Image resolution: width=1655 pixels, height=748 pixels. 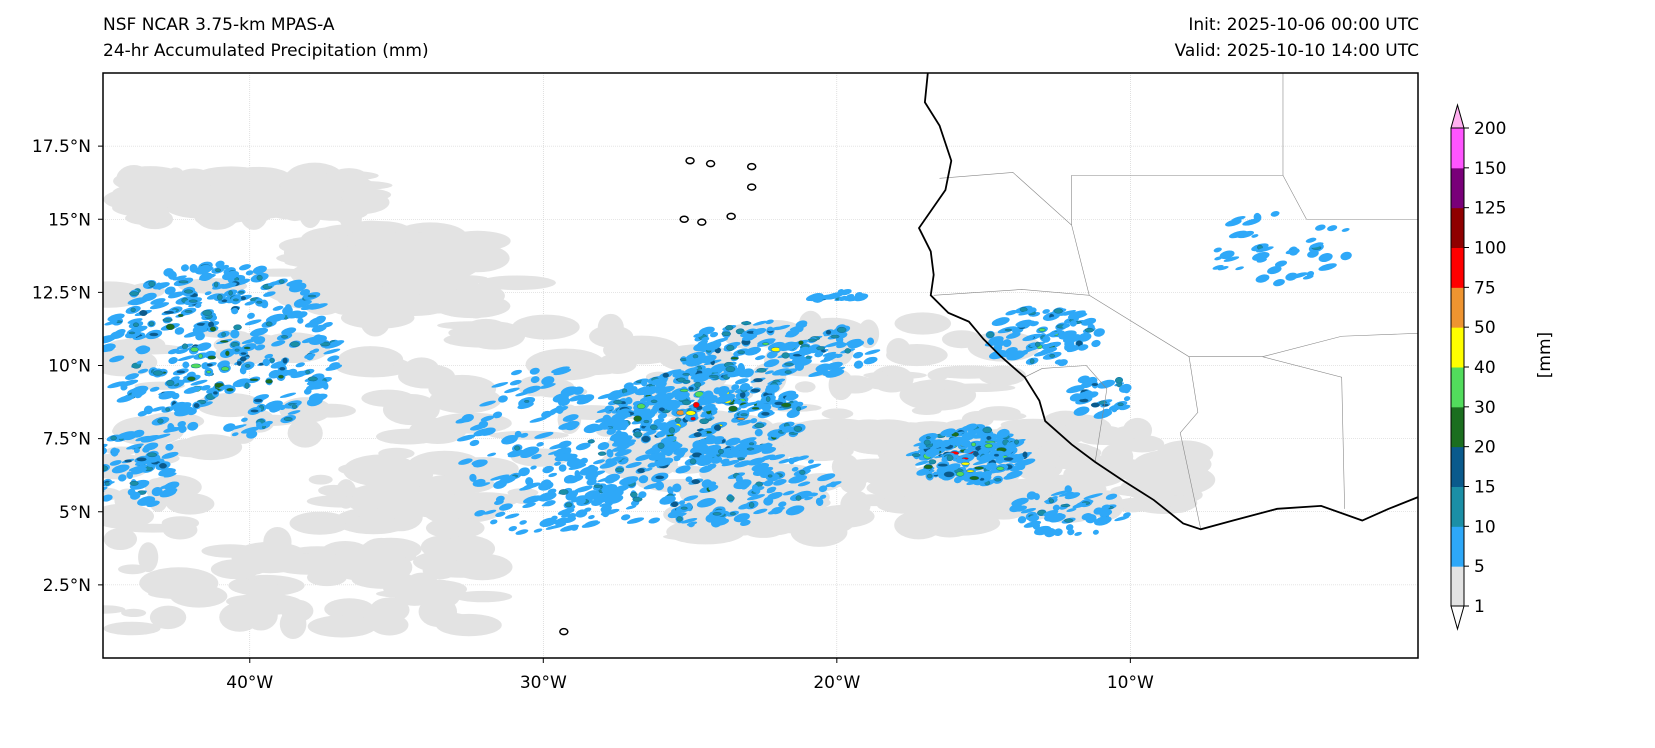 I want to click on lat-tick-label: 15°N, so click(x=69, y=220).